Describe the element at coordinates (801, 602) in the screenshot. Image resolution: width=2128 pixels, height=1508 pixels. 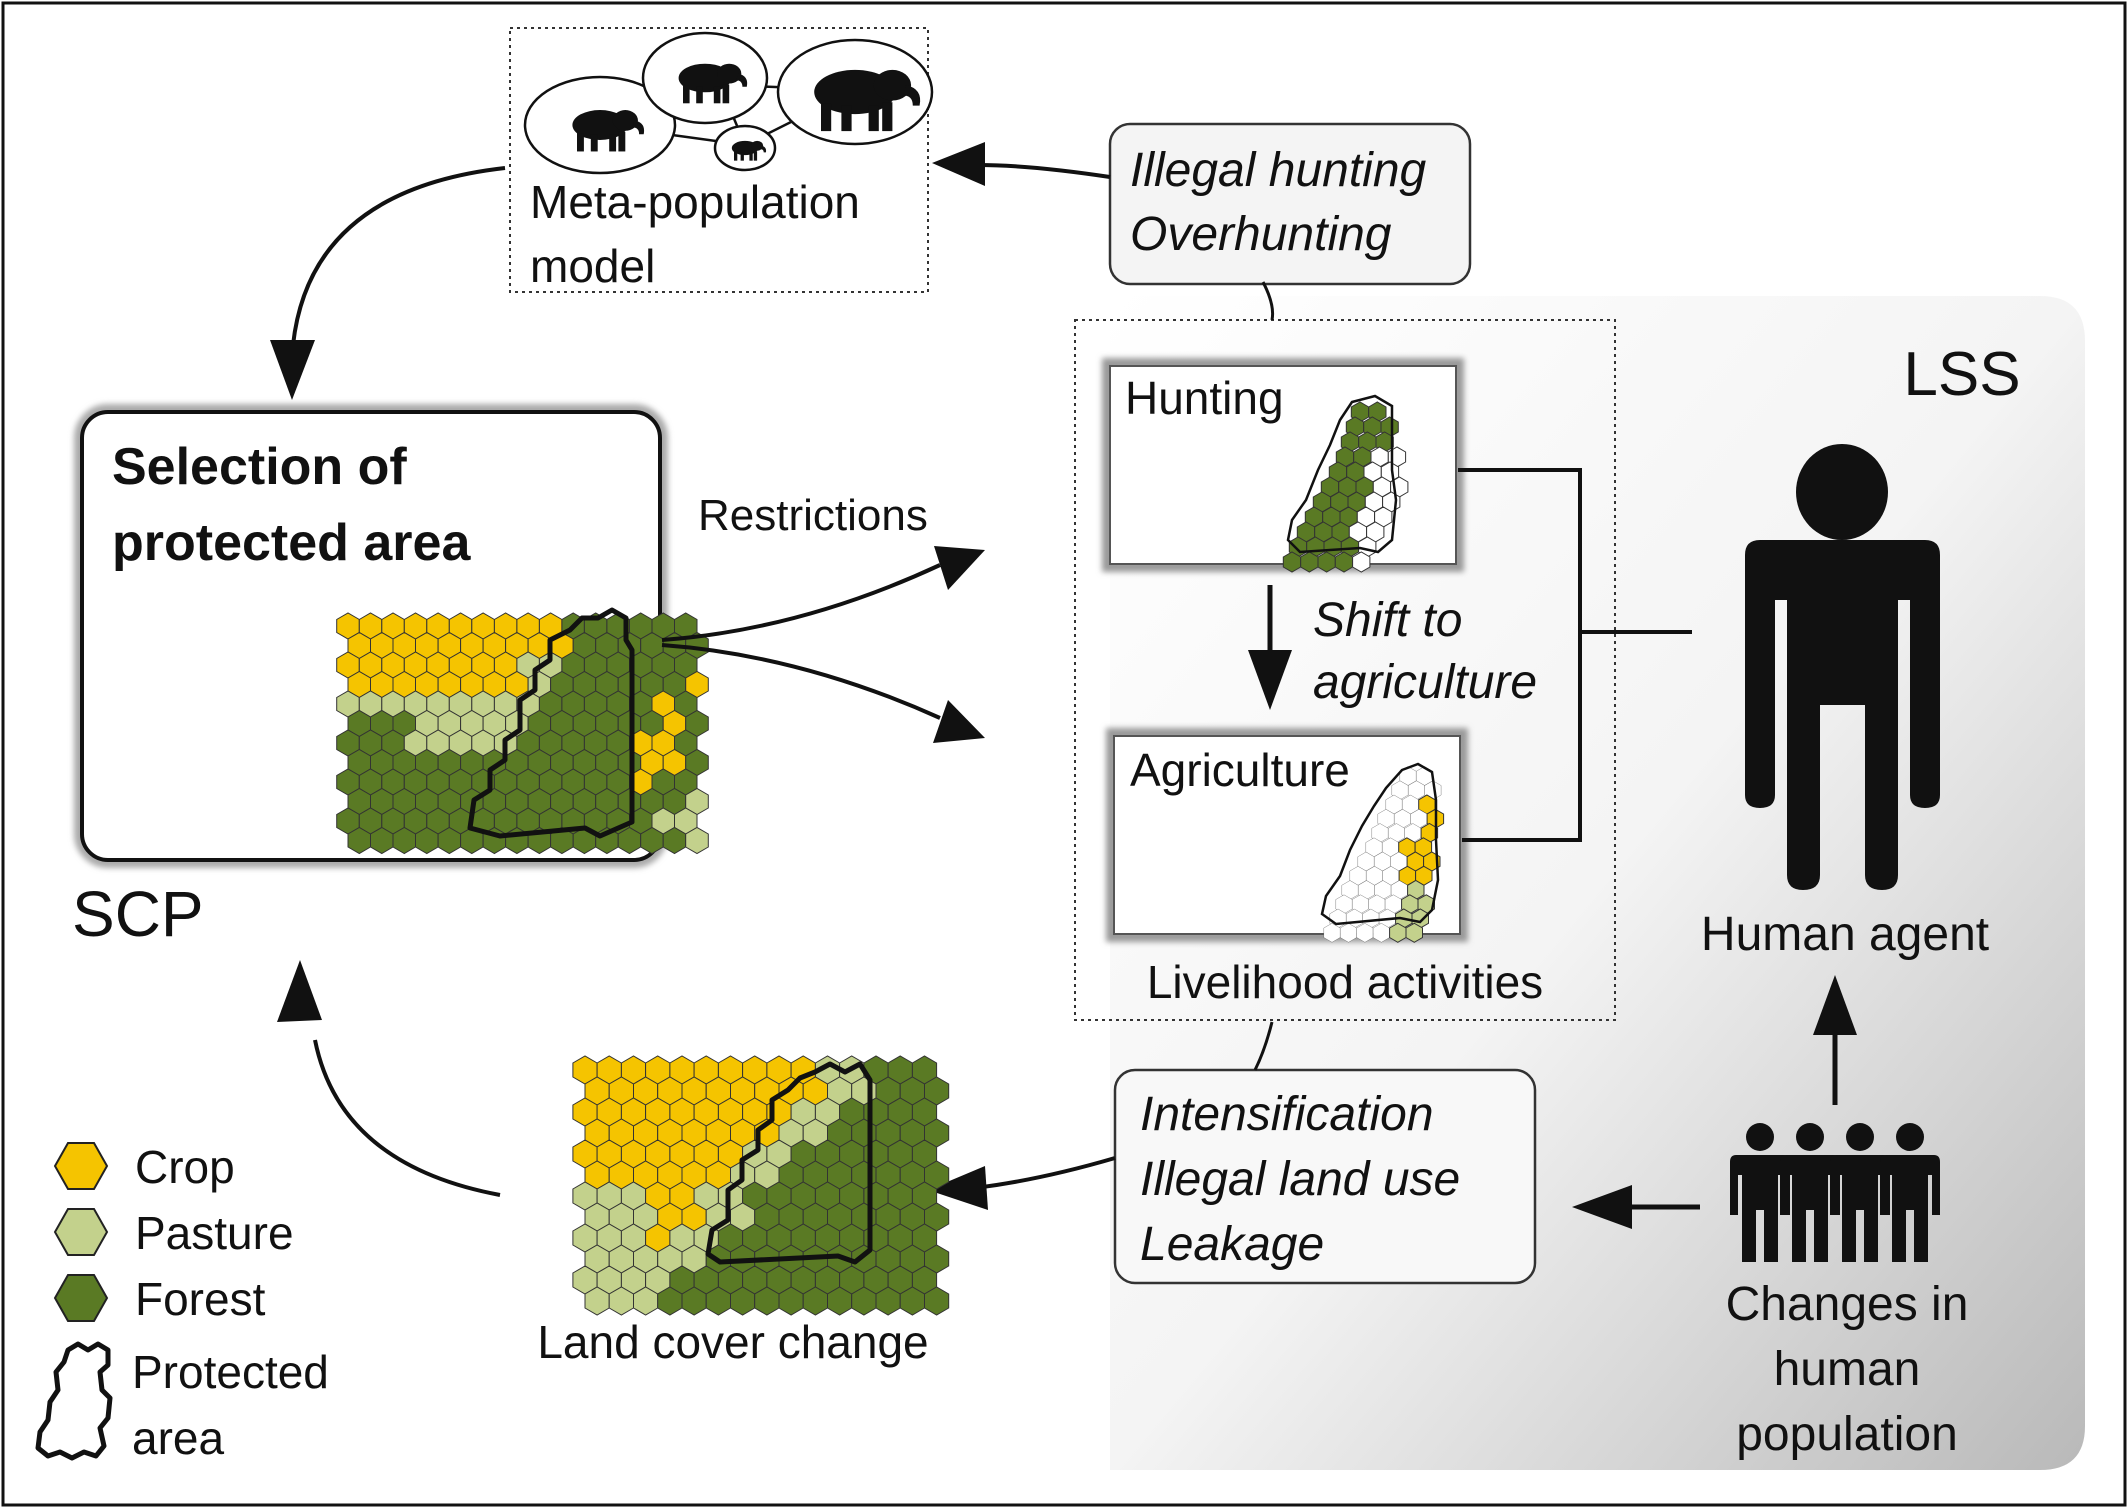
I see `restrictions-arrow` at that location.